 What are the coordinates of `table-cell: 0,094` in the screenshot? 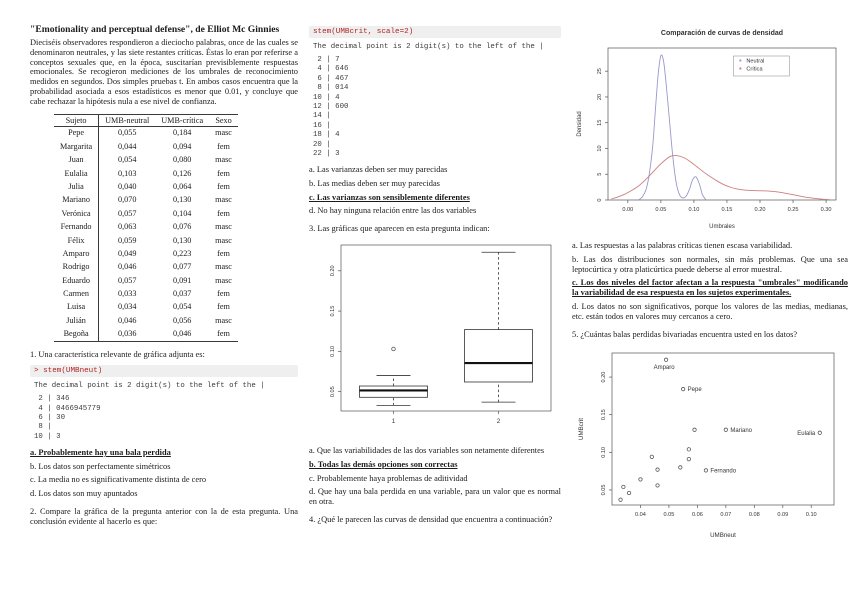 It's located at (182, 146).